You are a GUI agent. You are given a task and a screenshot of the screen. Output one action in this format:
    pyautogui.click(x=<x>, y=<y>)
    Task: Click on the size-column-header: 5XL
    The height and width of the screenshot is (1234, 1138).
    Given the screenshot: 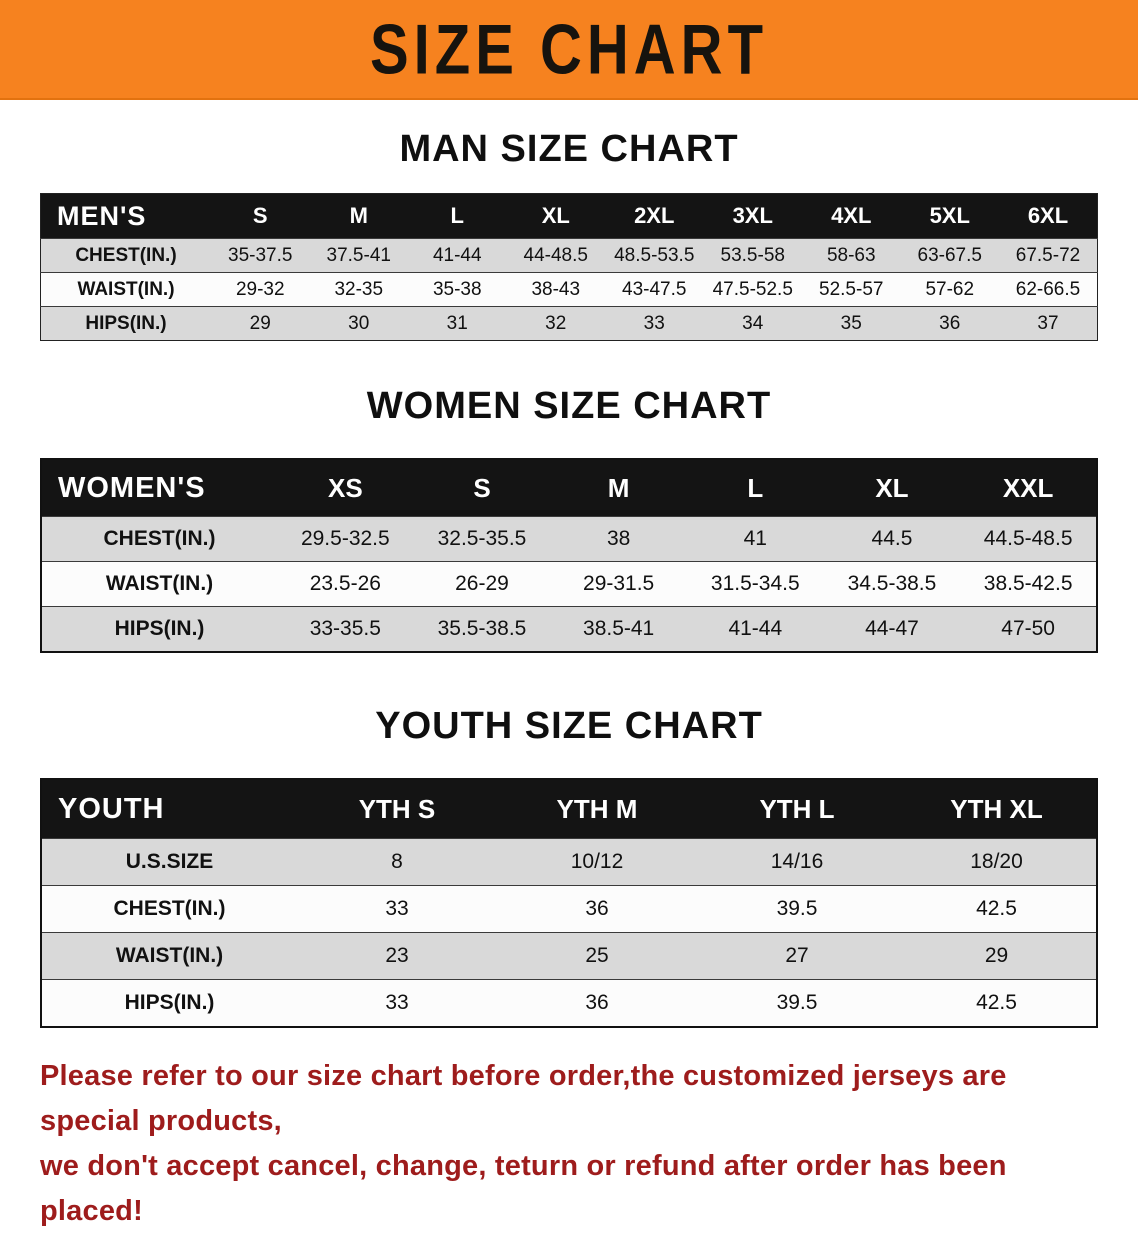 What is the action you would take?
    pyautogui.click(x=949, y=216)
    